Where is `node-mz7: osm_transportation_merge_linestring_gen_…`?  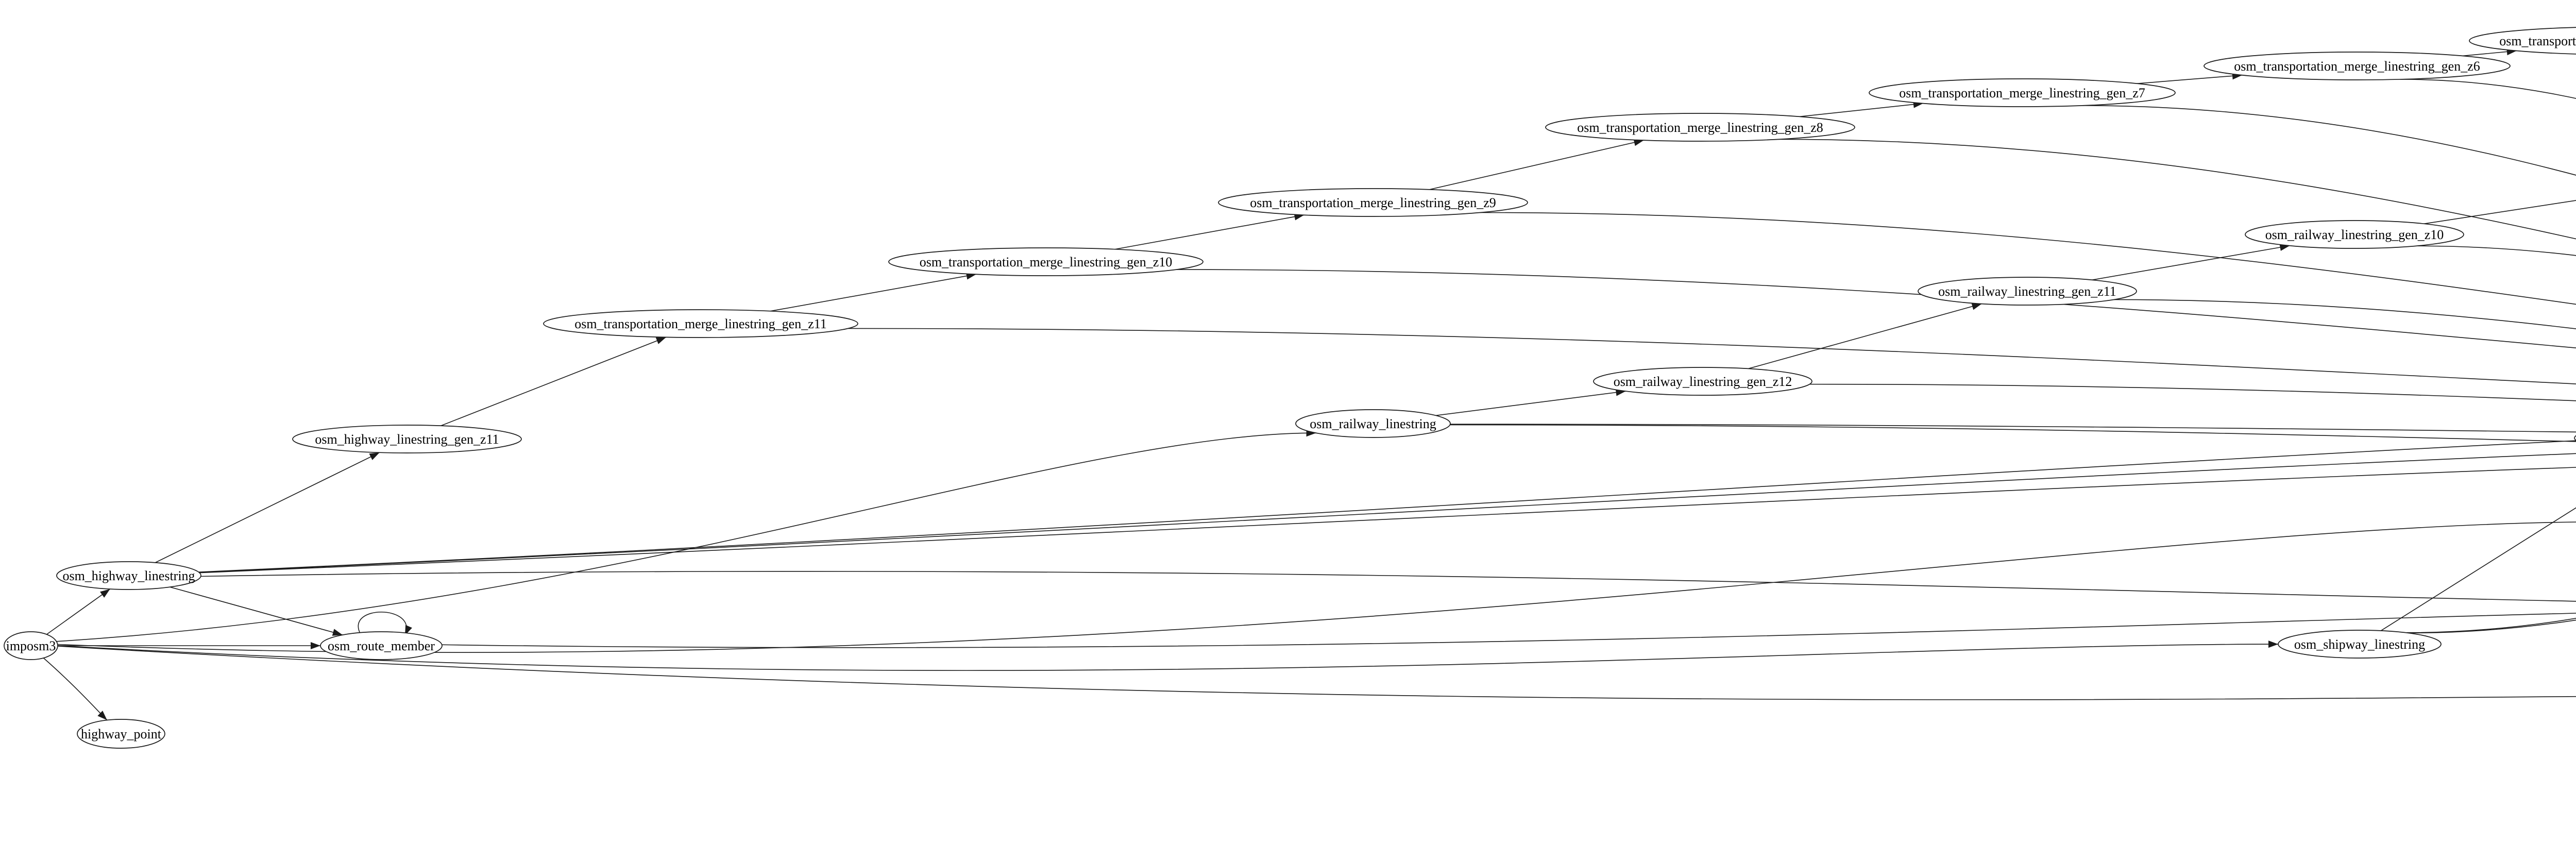 node-mz7: osm_transportation_merge_linestring_gen_… is located at coordinates (2022, 92).